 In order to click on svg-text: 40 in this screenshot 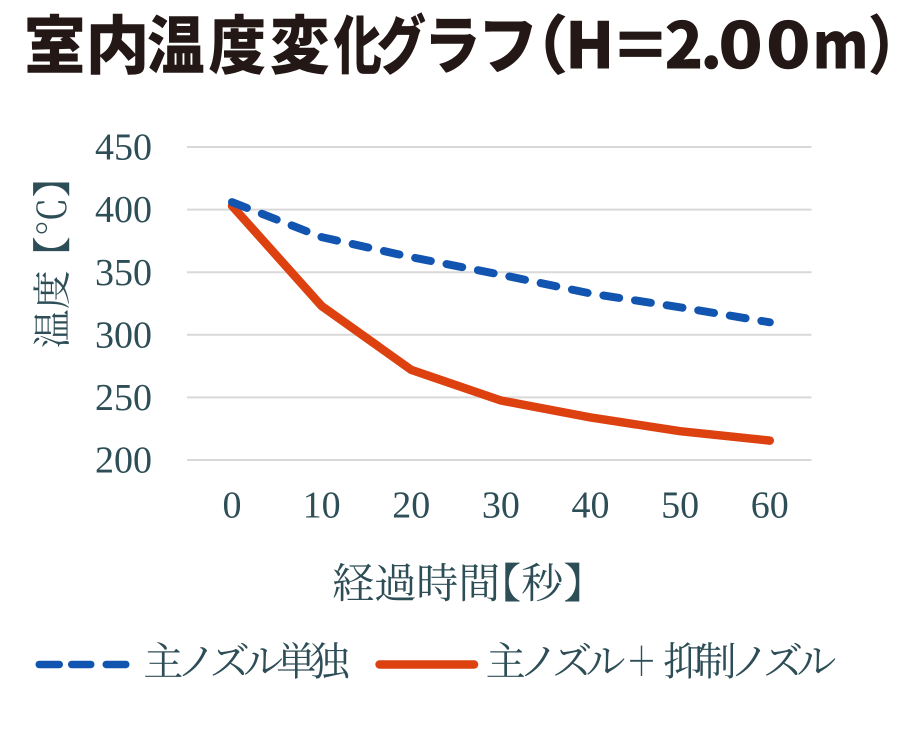, I will do `click(591, 506)`.